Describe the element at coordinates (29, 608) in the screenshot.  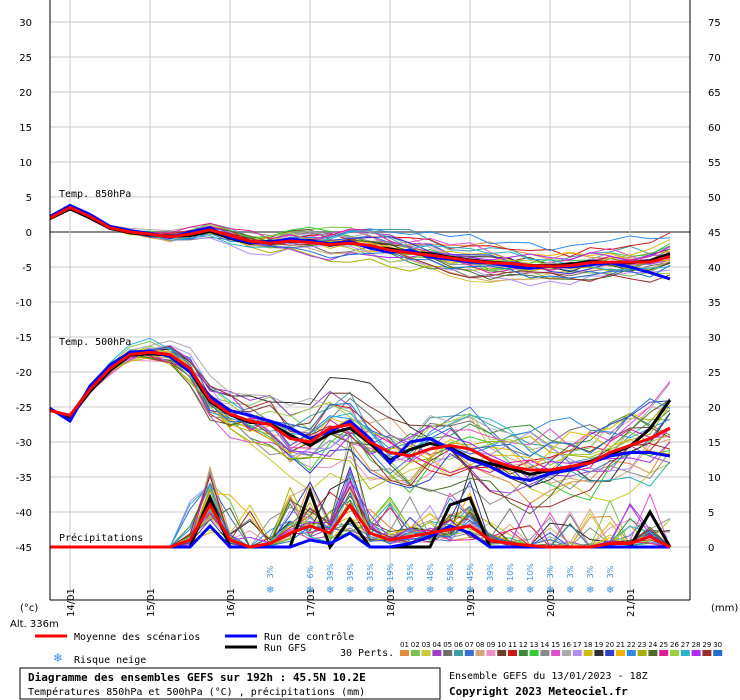
I see `left-axis-unit: (°c)` at that location.